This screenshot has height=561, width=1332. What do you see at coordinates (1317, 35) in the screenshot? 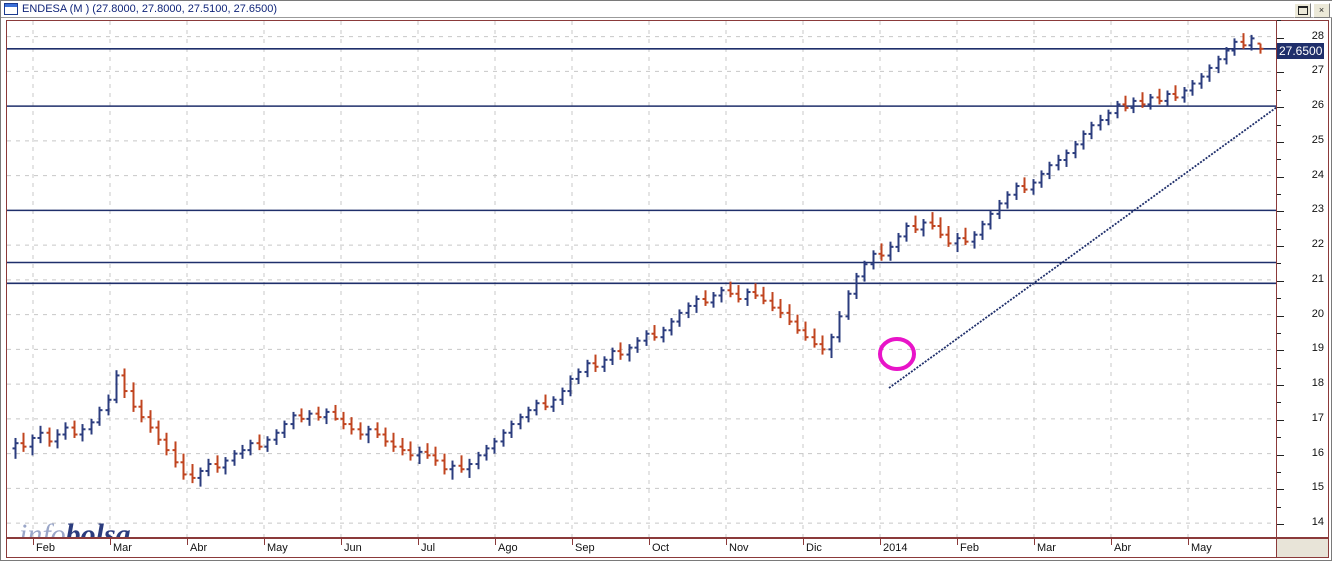
I see `price-axis-label: 28` at bounding box center [1317, 35].